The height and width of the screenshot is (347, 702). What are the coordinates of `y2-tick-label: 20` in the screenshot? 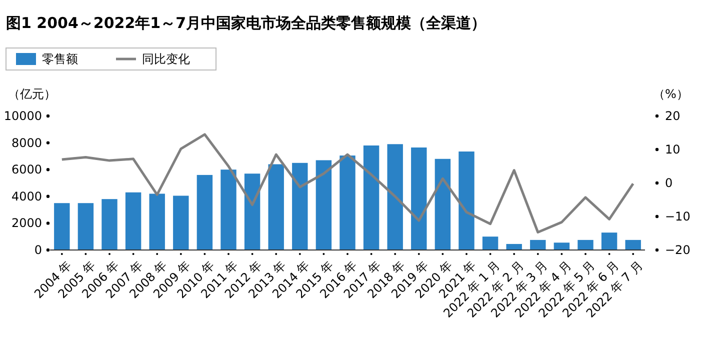 It's located at (672, 116).